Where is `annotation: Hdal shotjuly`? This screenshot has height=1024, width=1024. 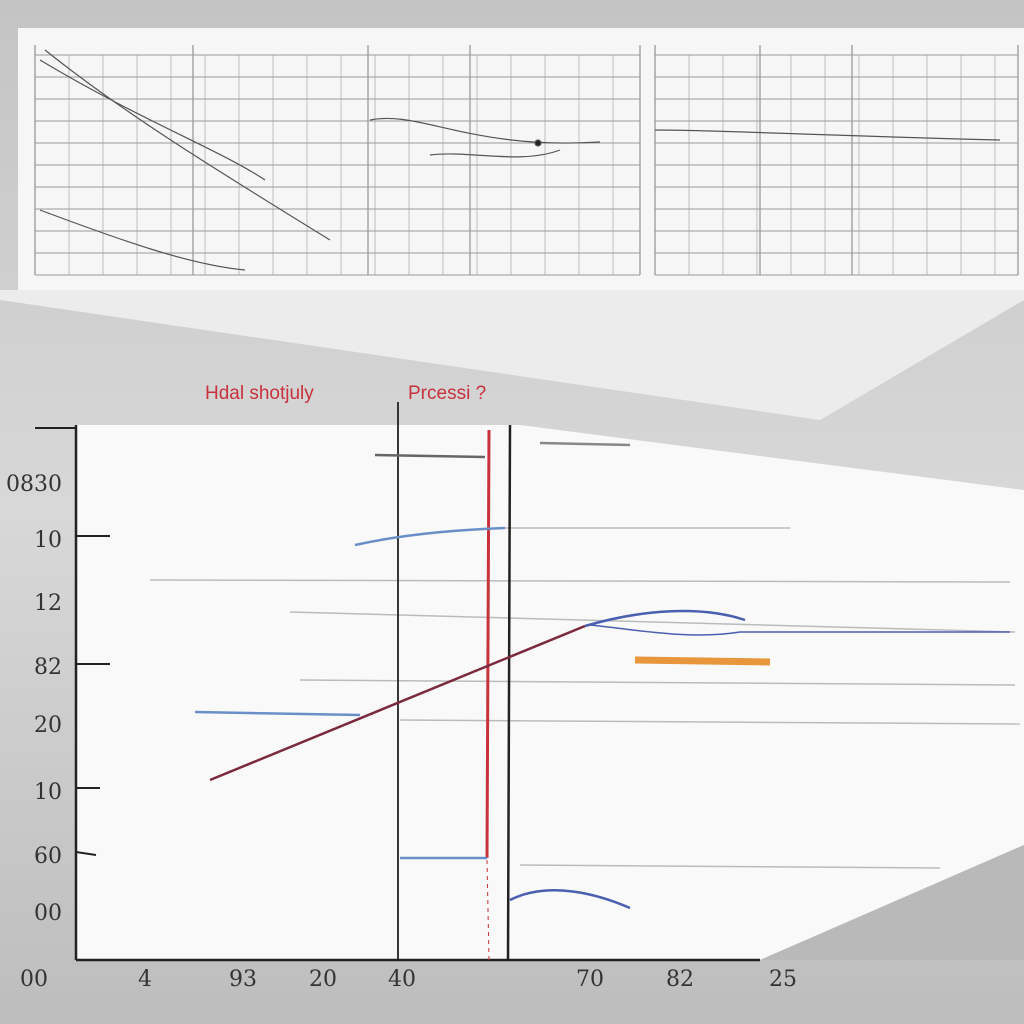
annotation: Hdal shotjuly is located at coordinates (259, 393).